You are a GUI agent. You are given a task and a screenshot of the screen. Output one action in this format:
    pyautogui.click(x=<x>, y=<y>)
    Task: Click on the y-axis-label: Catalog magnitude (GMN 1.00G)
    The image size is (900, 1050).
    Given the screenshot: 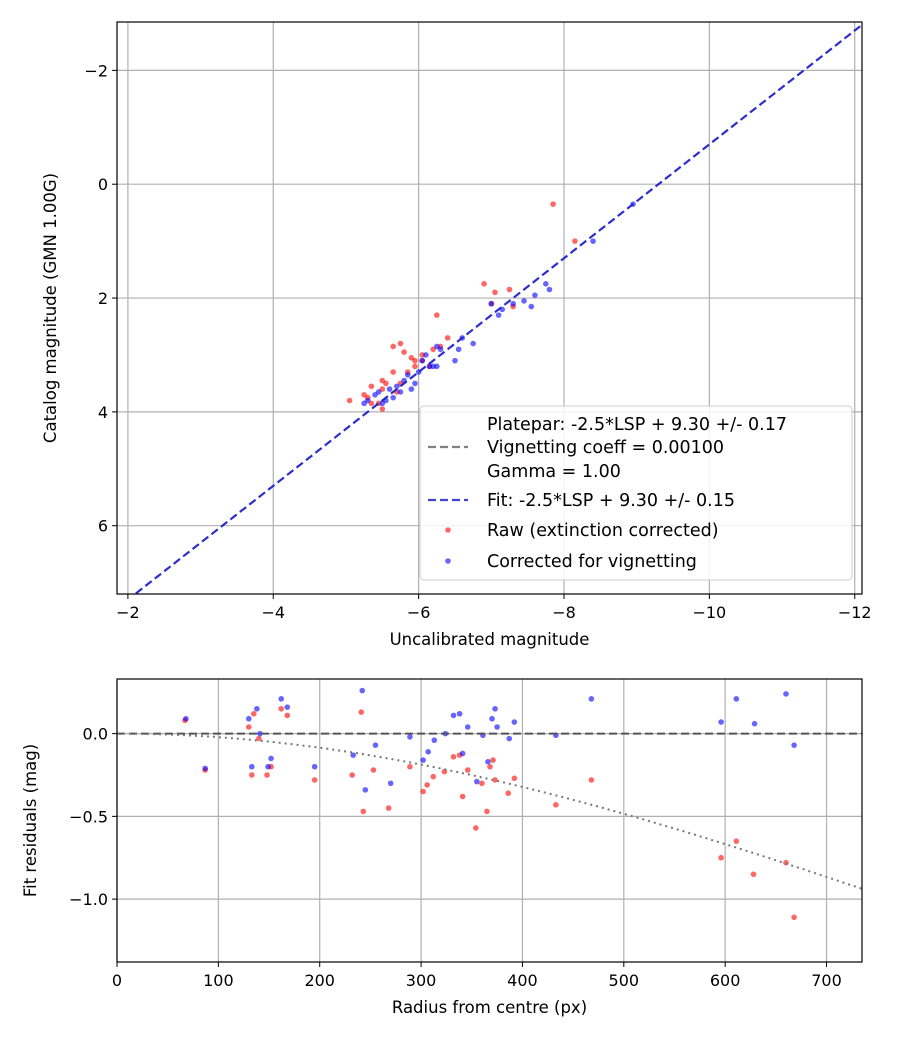 What is the action you would take?
    pyautogui.click(x=50, y=308)
    